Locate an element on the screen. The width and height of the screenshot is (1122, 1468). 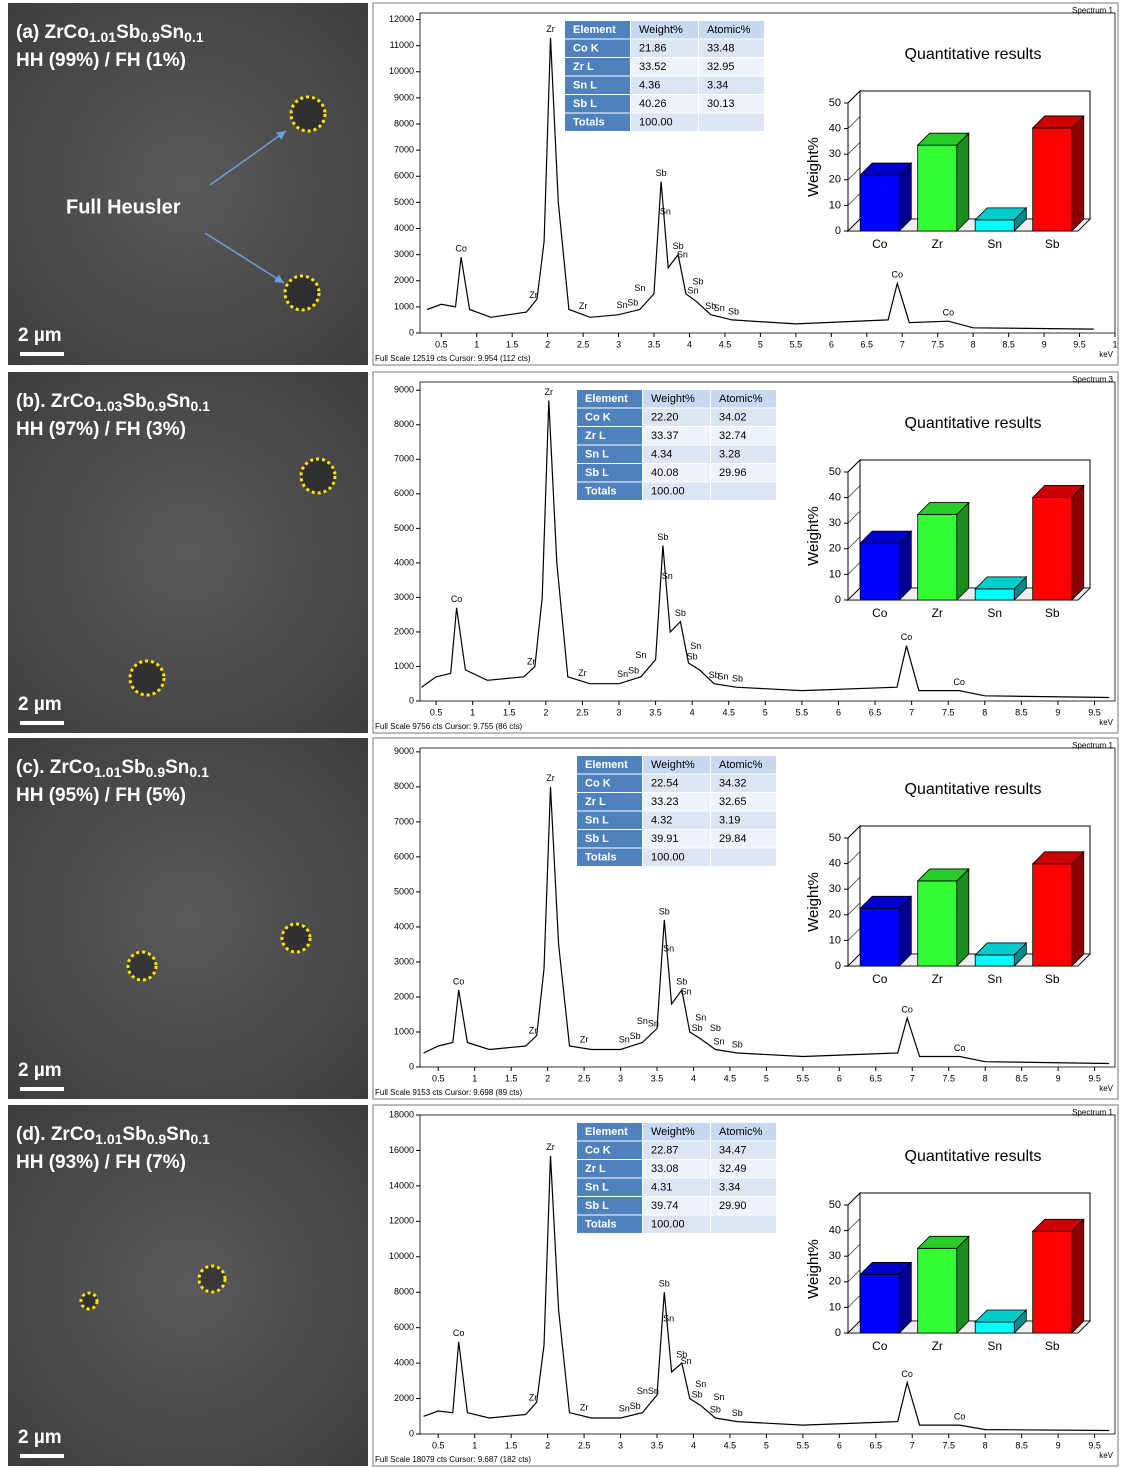
inset-y-tick-label: 30 is located at coordinates (835, 154).